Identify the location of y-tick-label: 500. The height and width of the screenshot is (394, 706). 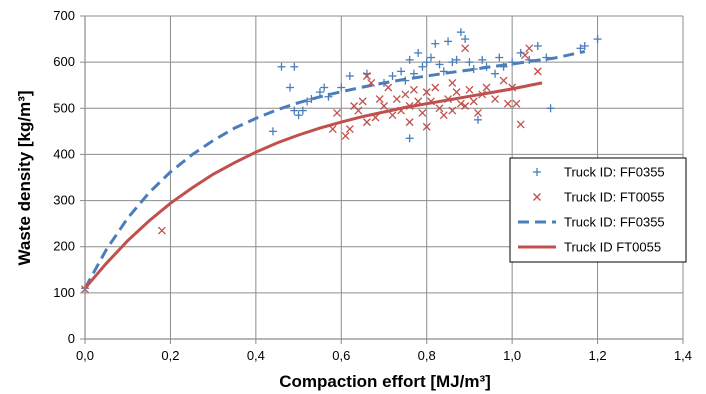
(64, 107).